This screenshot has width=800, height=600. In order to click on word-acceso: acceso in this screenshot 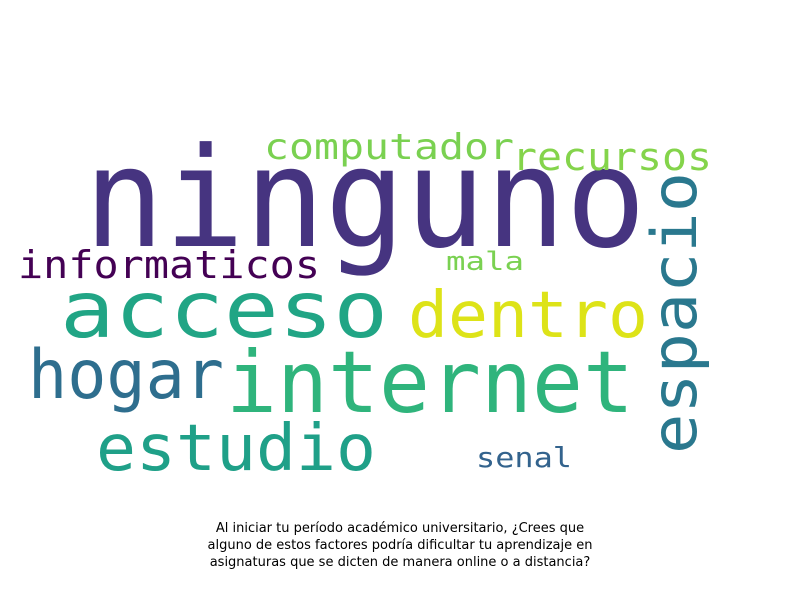, I will do `click(224, 311)`.